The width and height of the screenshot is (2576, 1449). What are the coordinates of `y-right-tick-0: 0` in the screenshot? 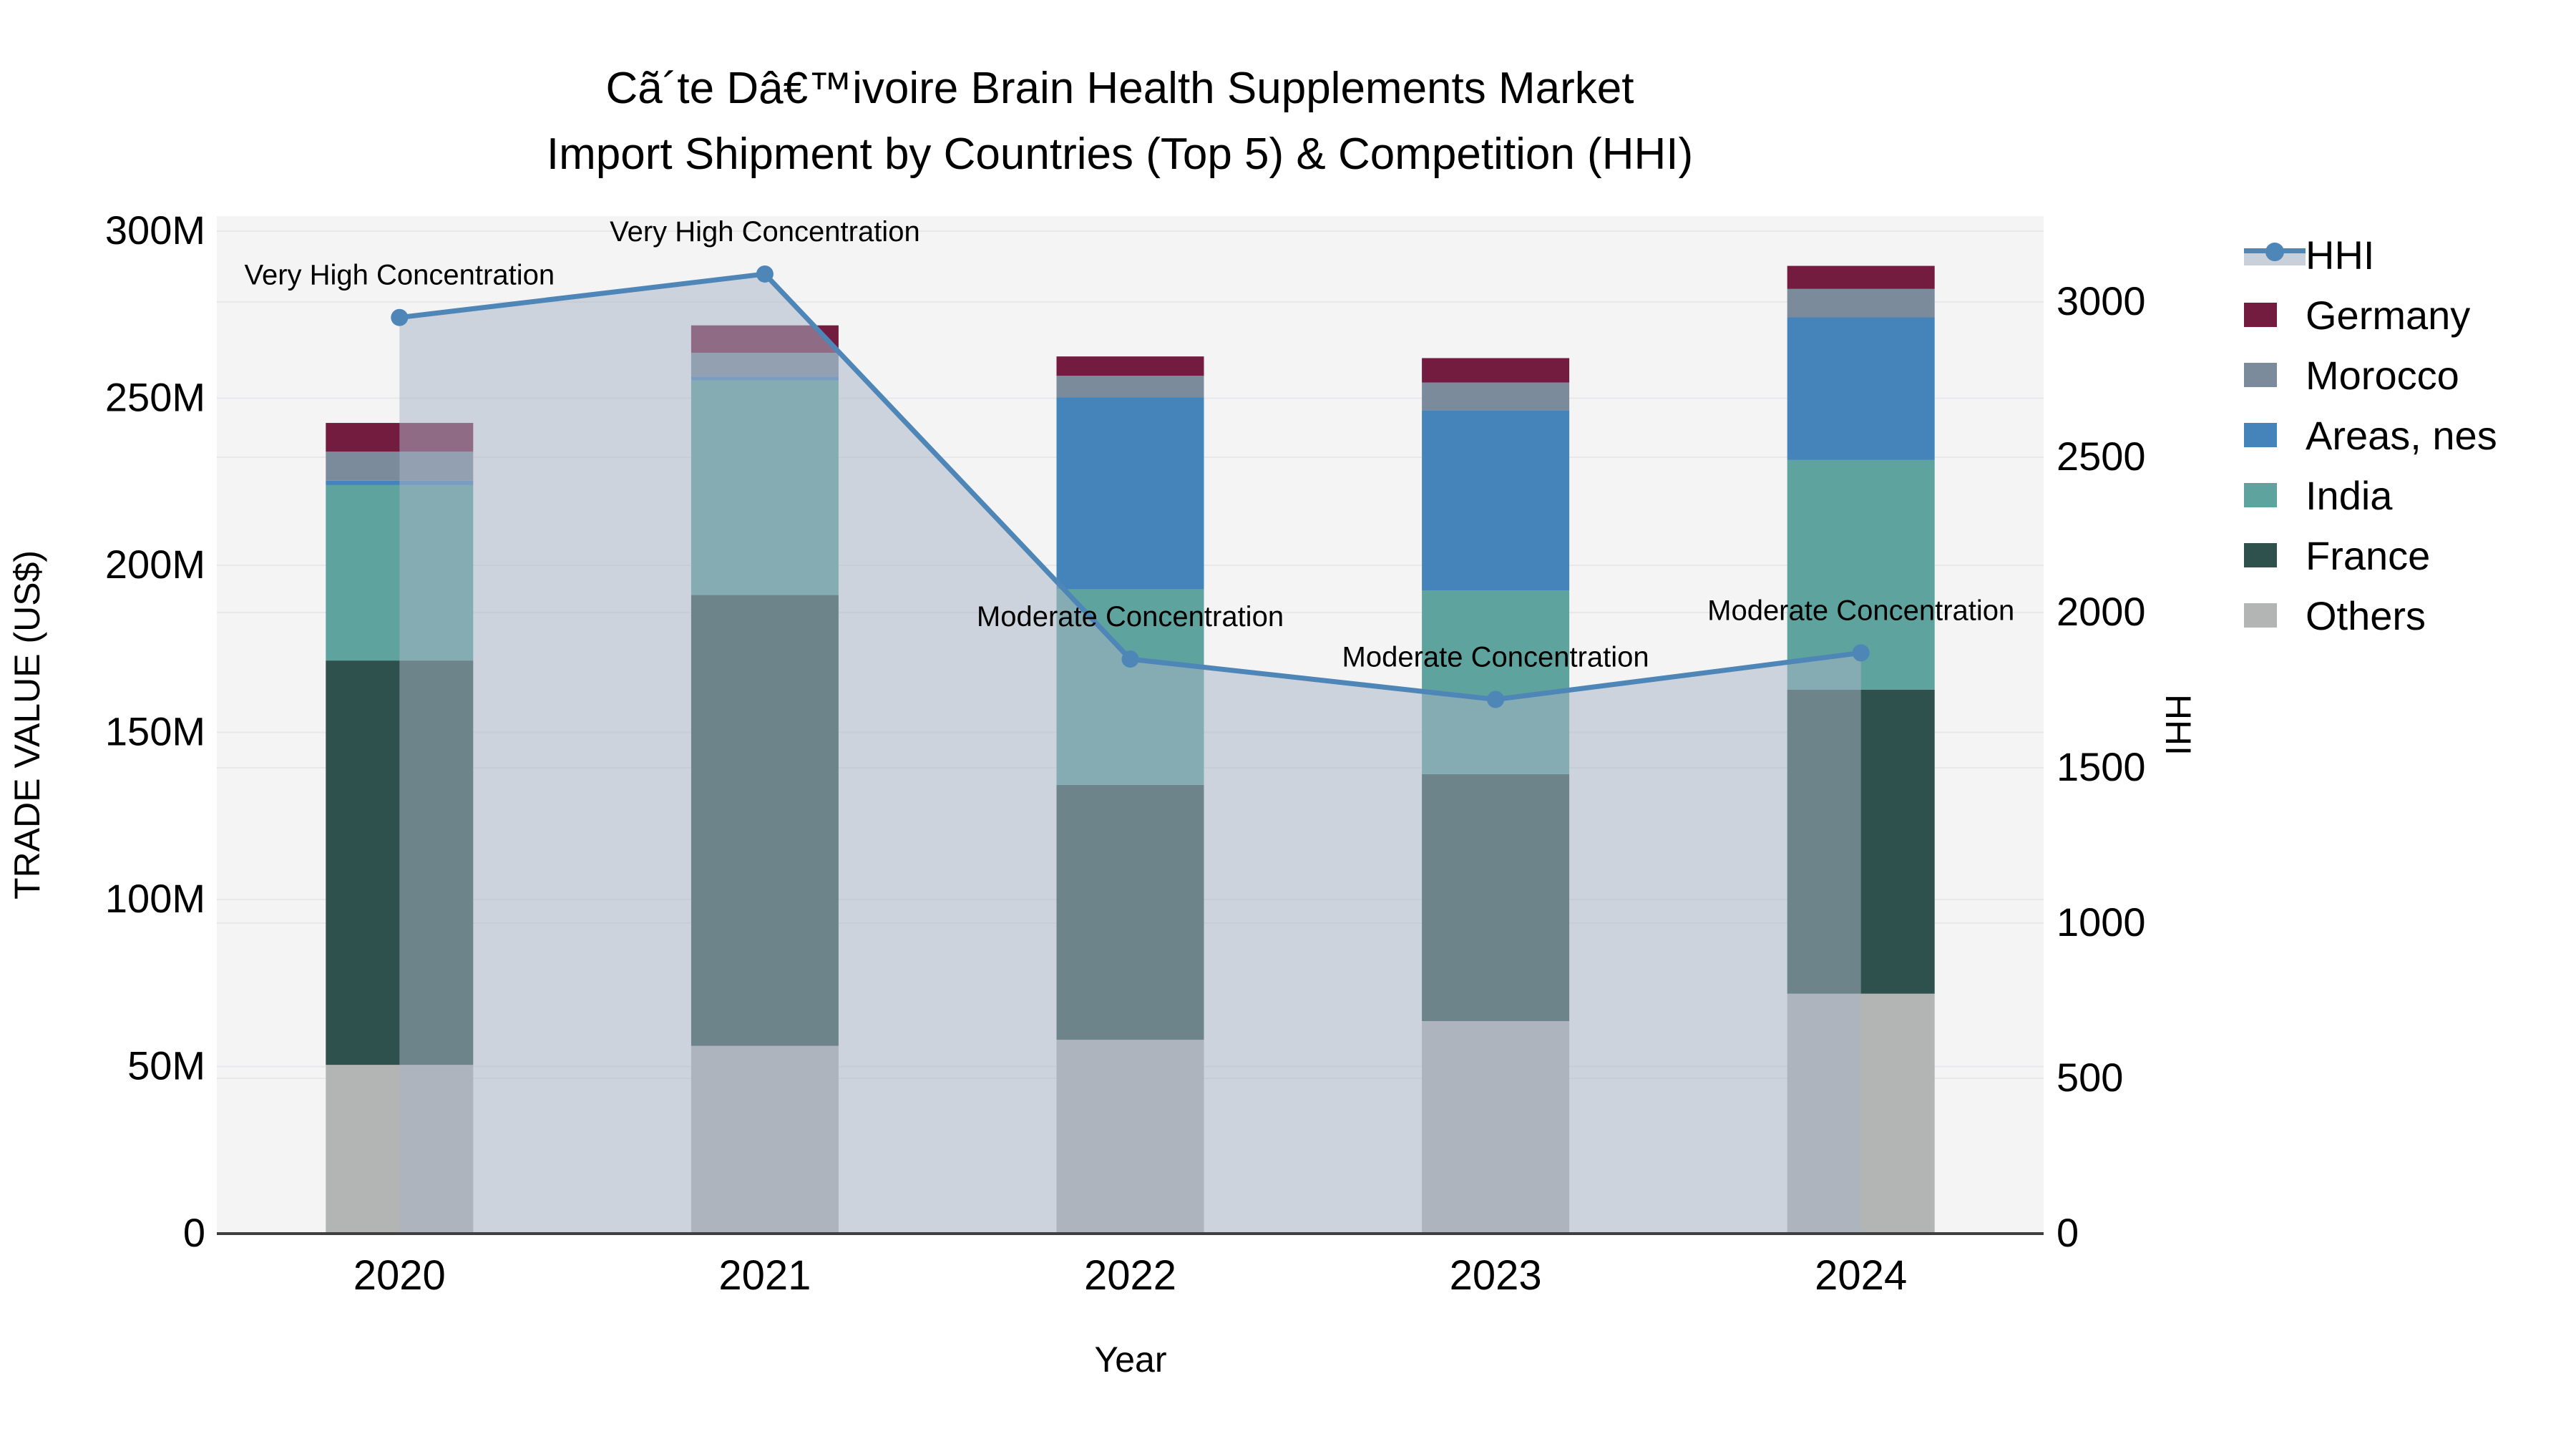 It's located at (2068, 1232).